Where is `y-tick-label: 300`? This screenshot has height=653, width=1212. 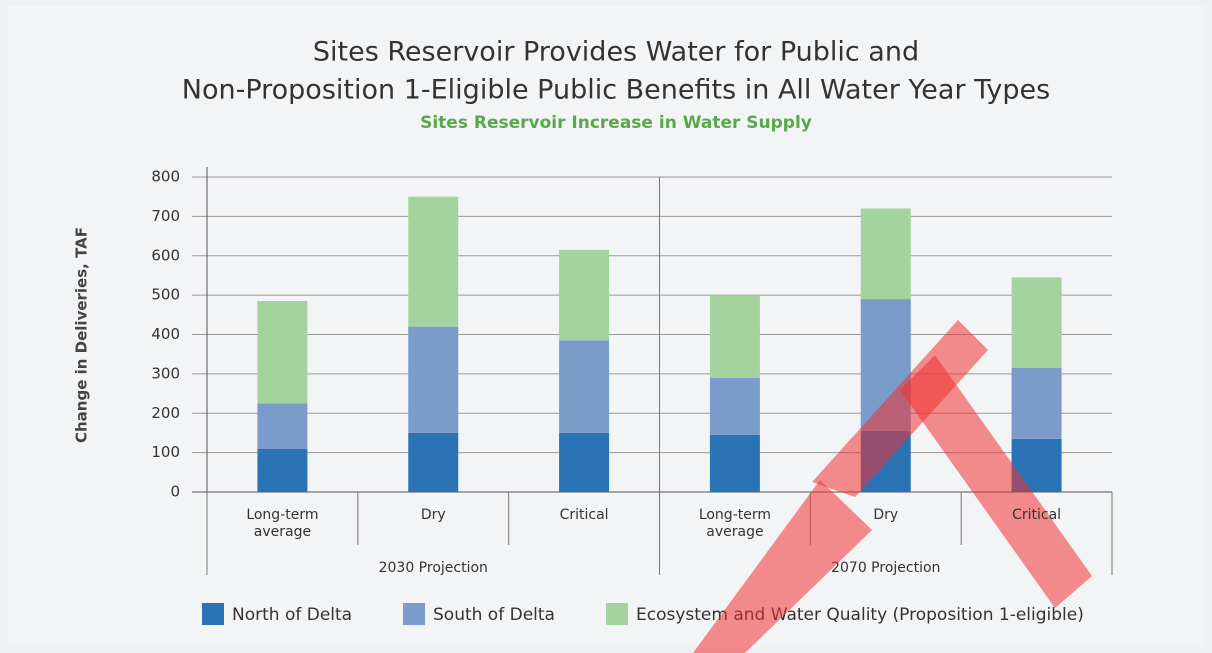 y-tick-label: 300 is located at coordinates (165, 373).